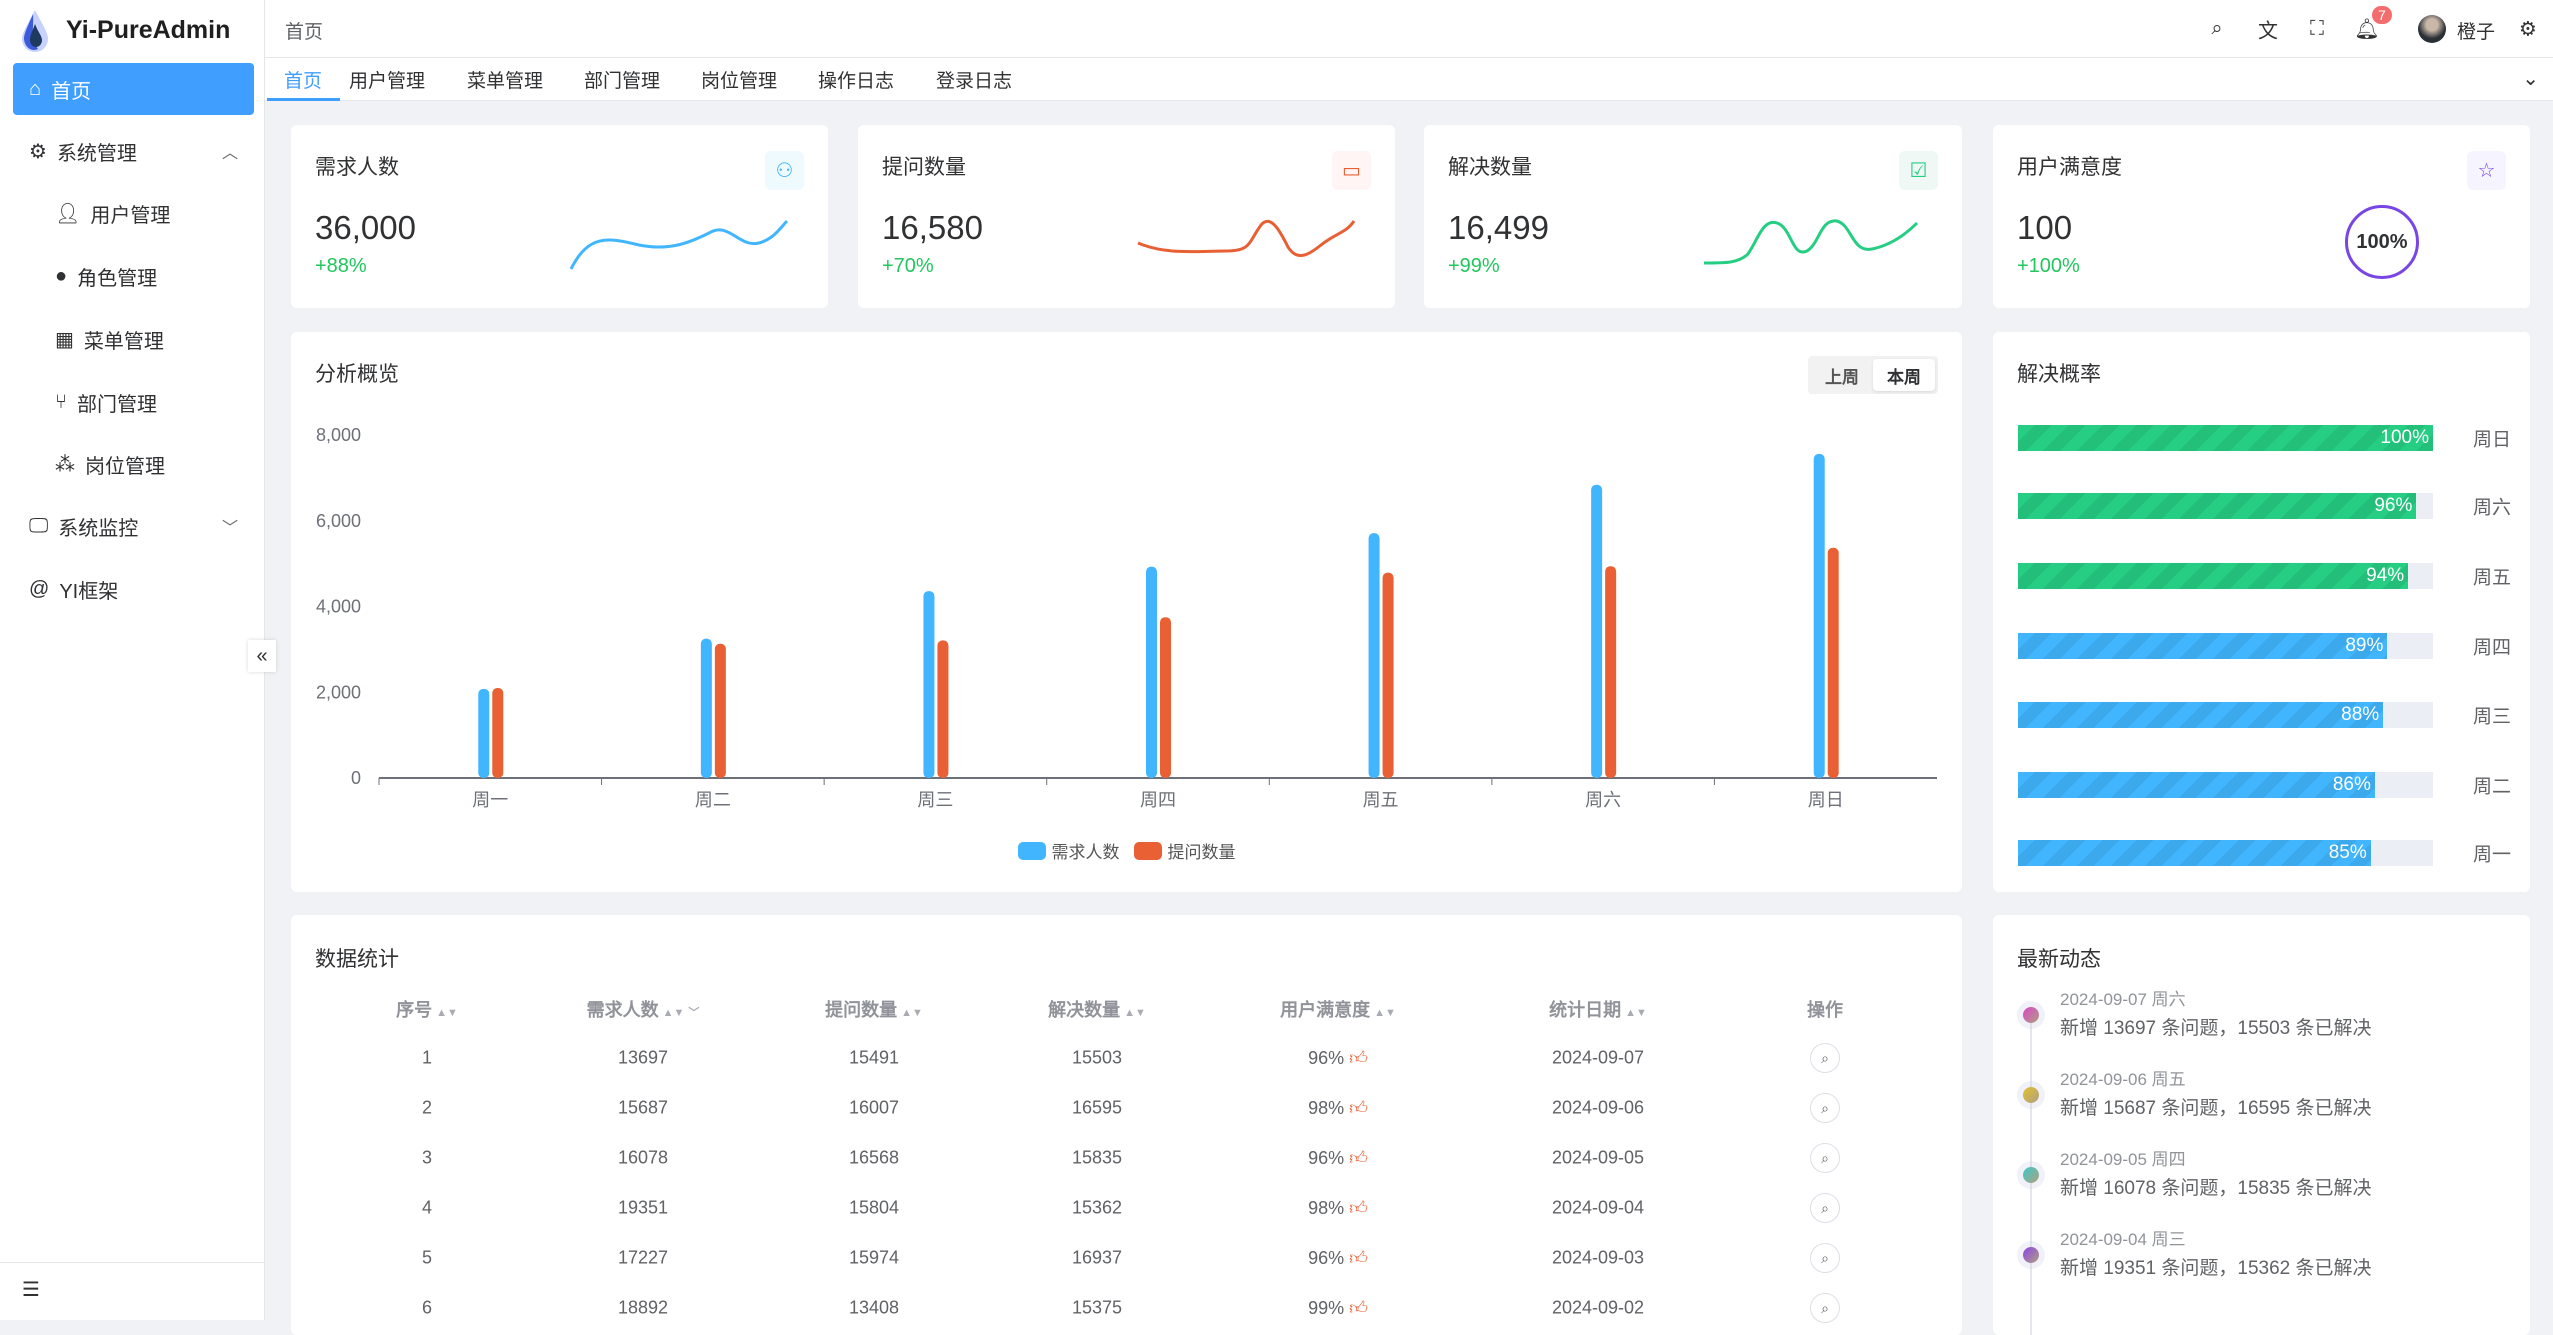  Describe the element at coordinates (262, 656) in the screenshot. I see `collapse-sidebar-button: «` at that location.